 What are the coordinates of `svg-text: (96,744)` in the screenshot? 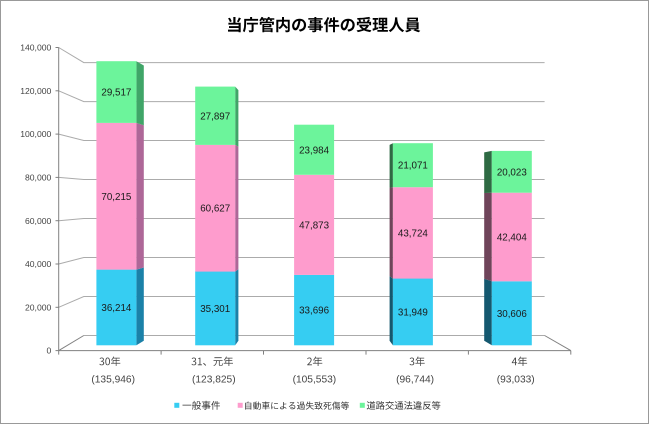 It's located at (415, 379).